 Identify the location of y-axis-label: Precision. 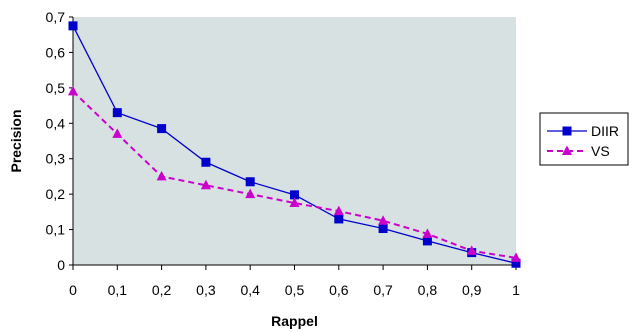
(16, 140).